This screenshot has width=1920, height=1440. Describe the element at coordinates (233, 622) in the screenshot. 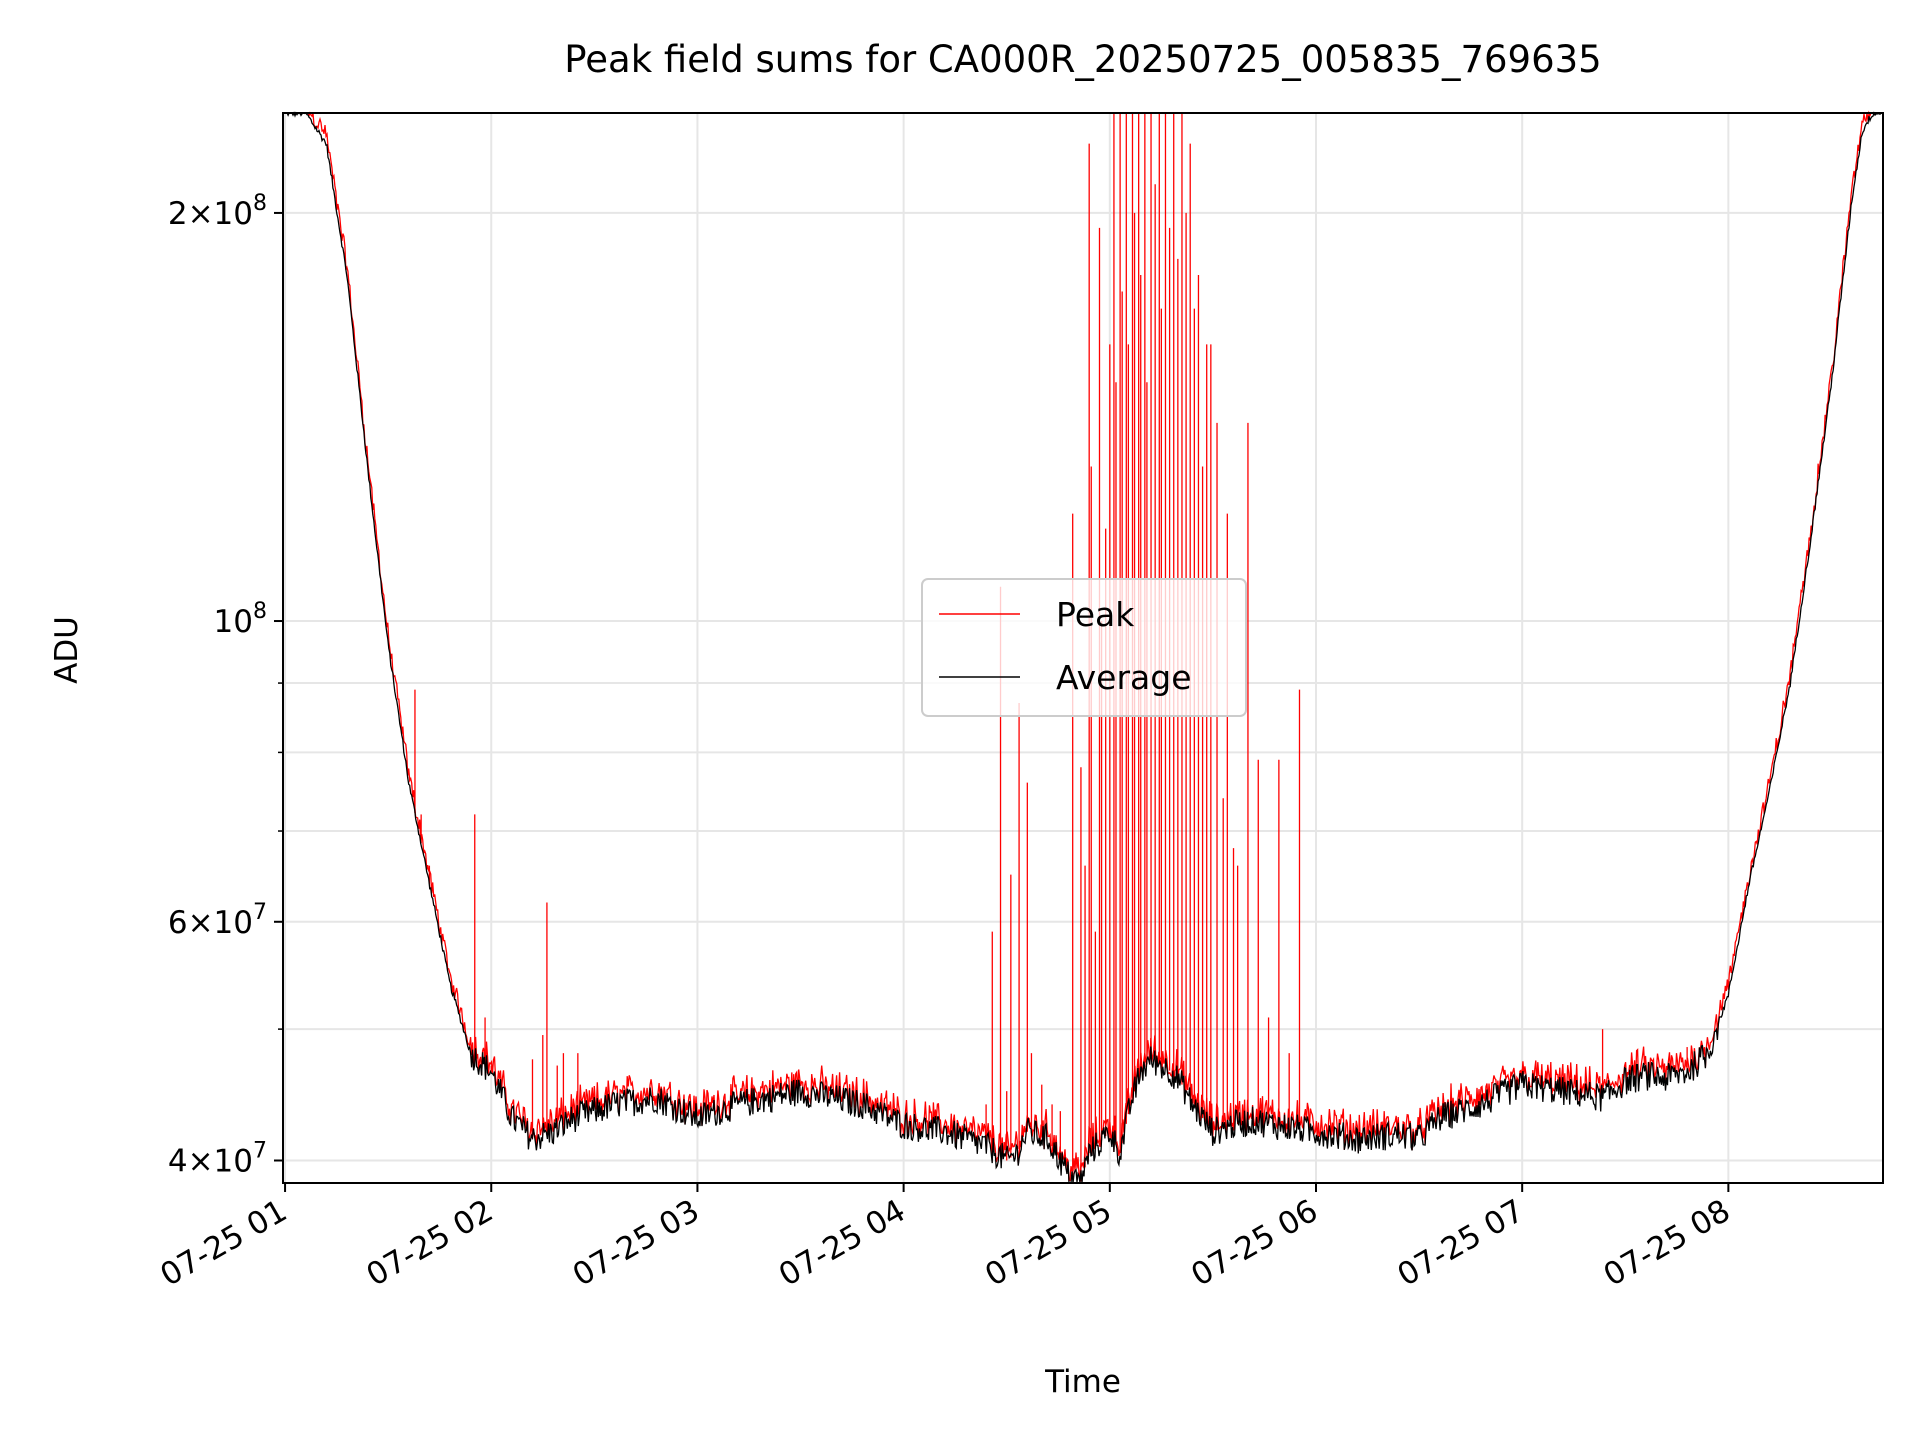

I see `y-tick-base: 10` at that location.